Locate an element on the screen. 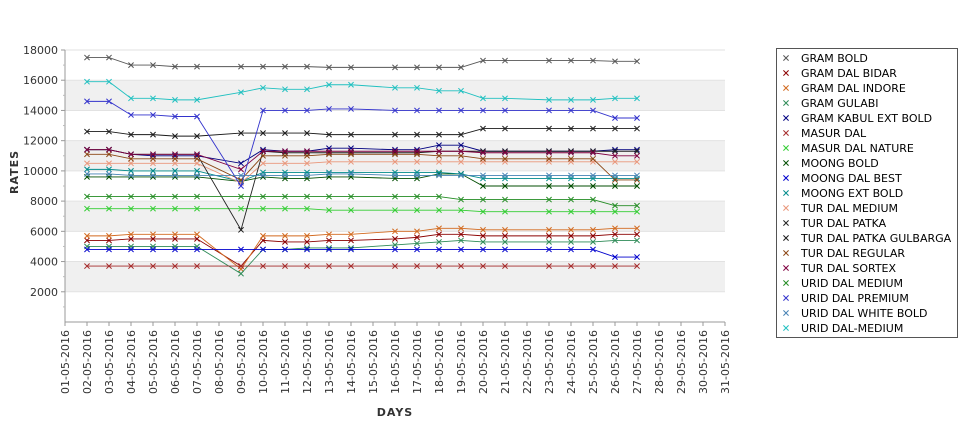  x-tick-label: 20-05-2016 is located at coordinates (483, 362).